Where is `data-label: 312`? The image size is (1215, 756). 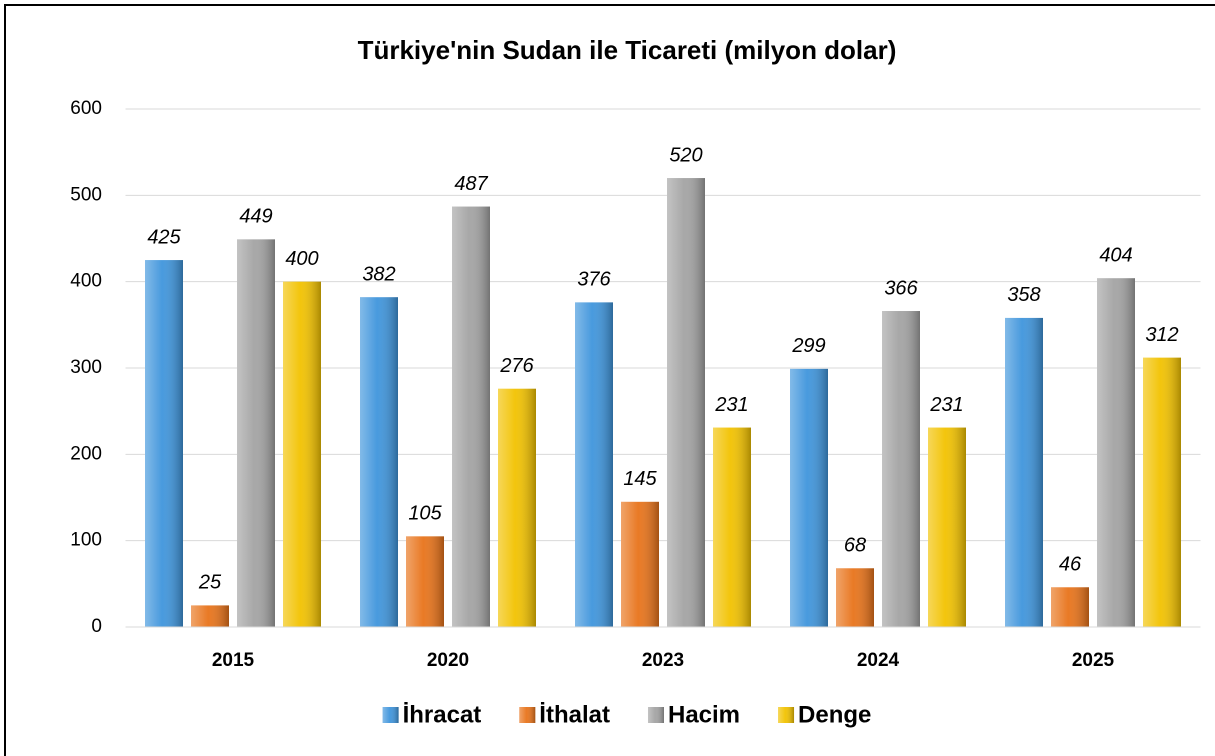 data-label: 312 is located at coordinates (1161, 335).